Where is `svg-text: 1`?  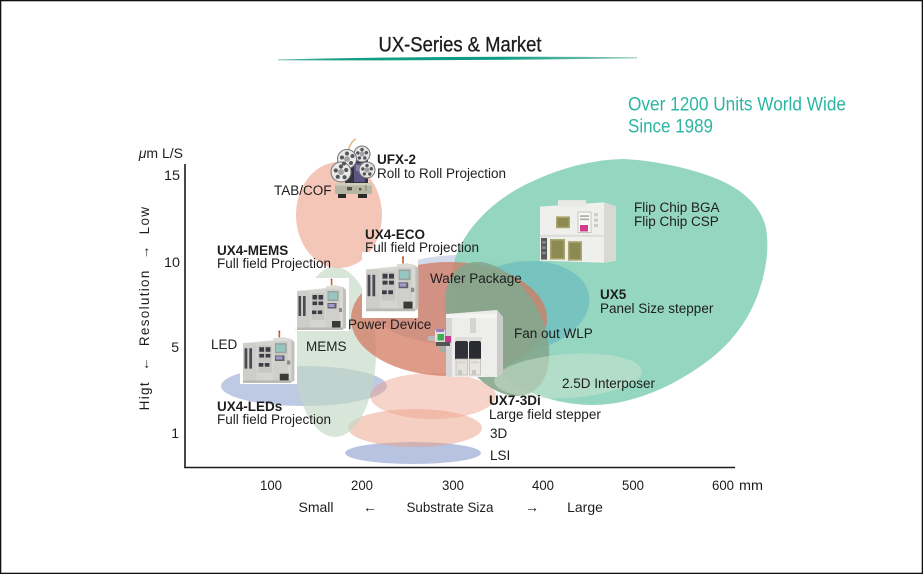
svg-text: 1 is located at coordinates (175, 433).